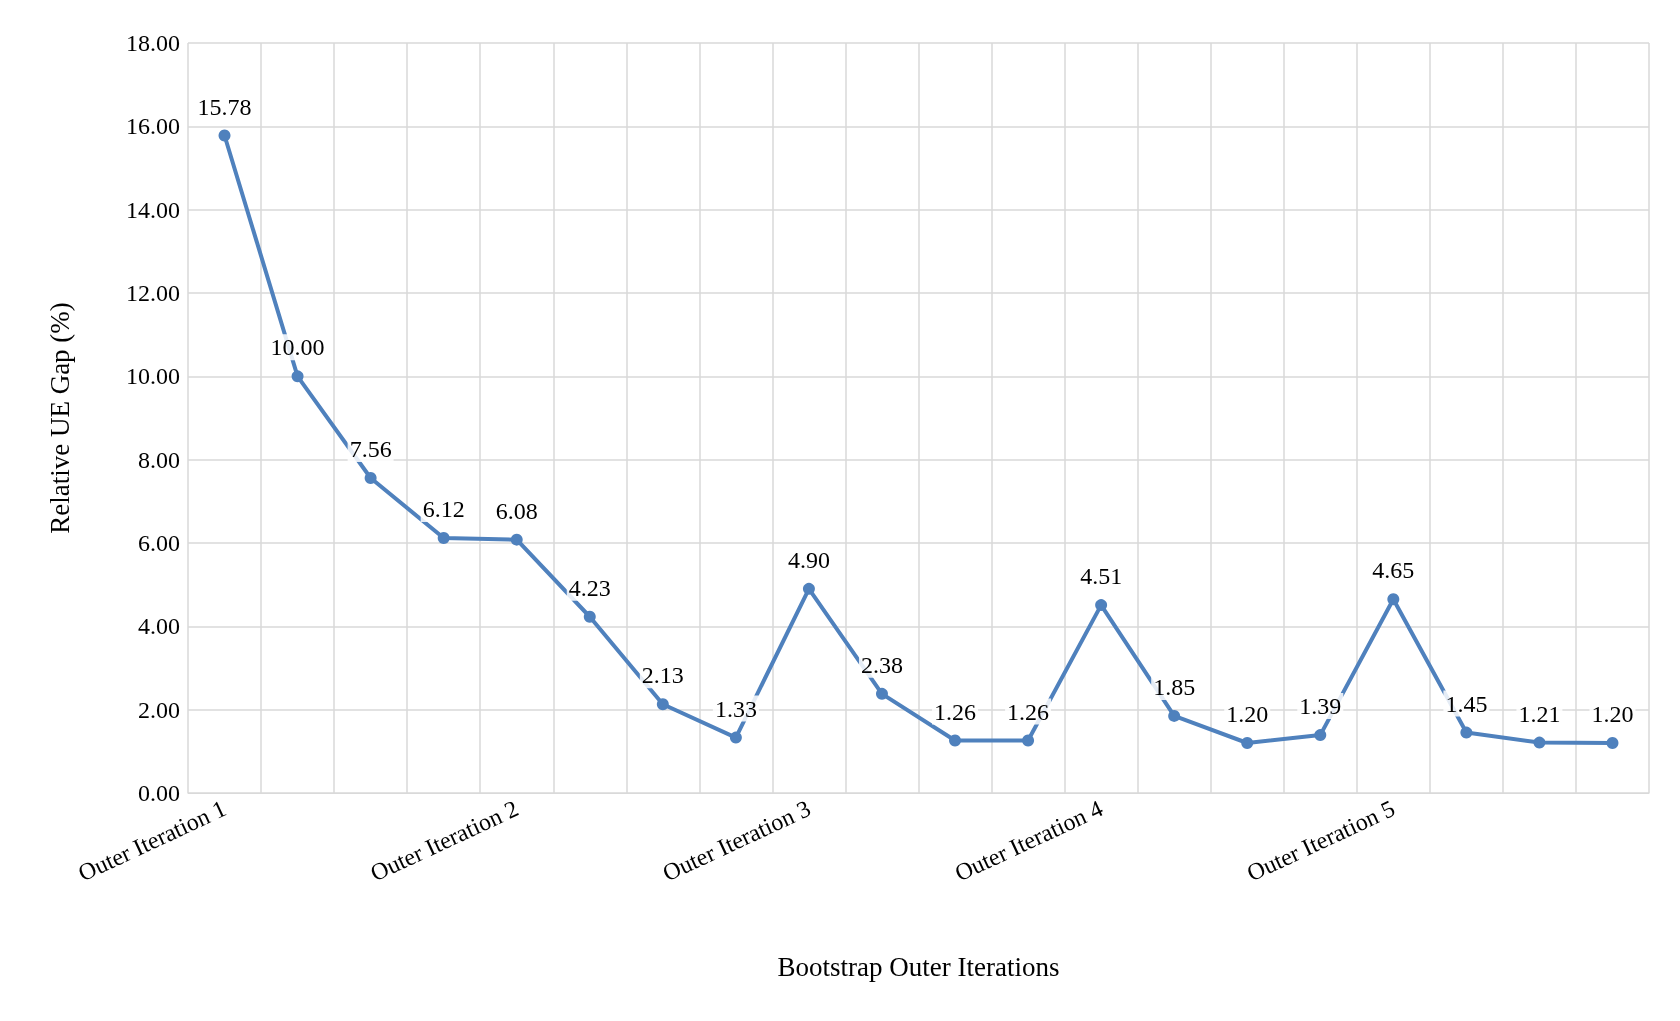 The image size is (1680, 1021). Describe the element at coordinates (159, 626) in the screenshot. I see `y-tick-label: 4.00` at that location.